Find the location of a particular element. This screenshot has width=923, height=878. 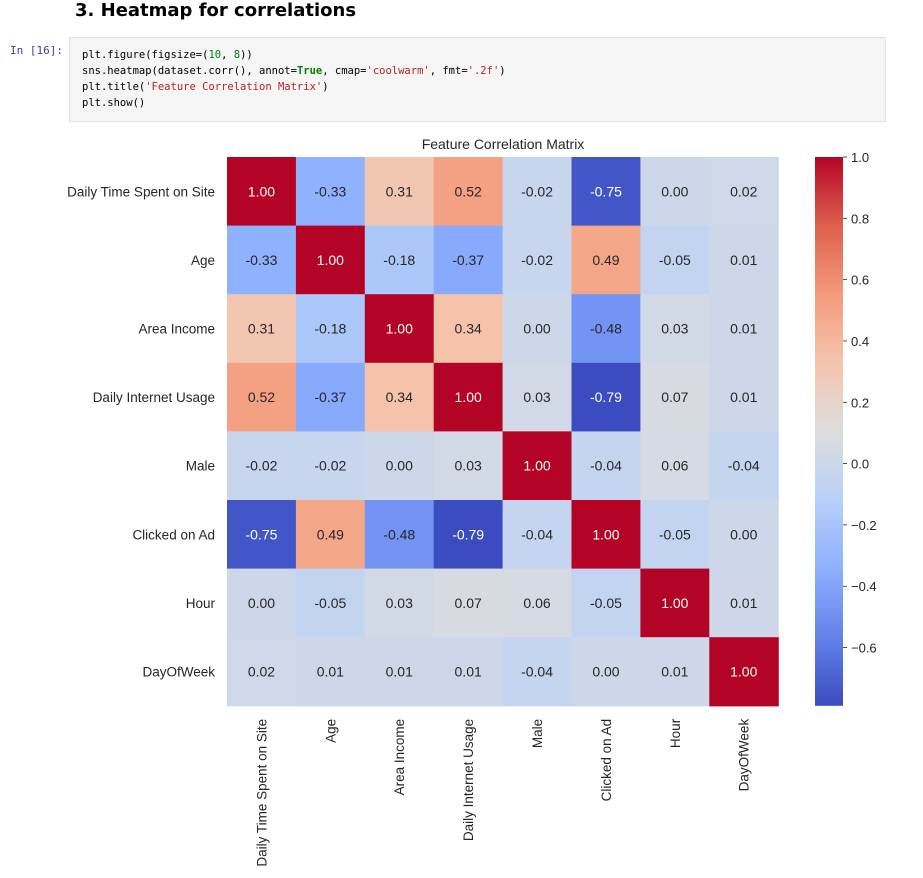

heatmap-annotation: 0.06 is located at coordinates (536, 603).